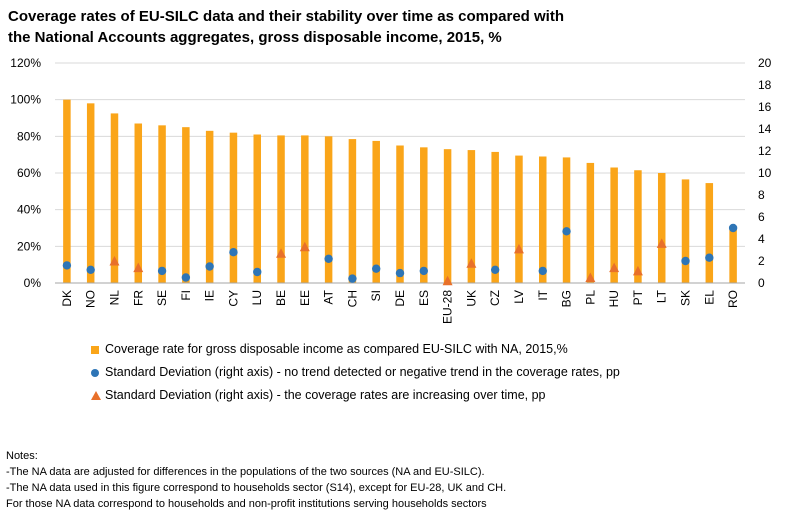 This screenshot has height=512, width=785. I want to click on x-tick-label: PT, so click(638, 297).